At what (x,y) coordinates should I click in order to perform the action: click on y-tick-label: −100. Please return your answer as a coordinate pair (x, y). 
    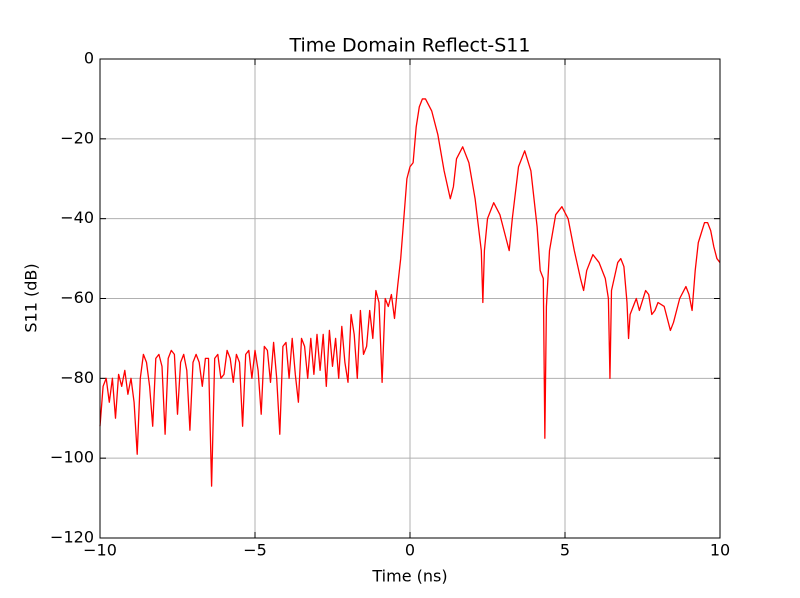
    Looking at the image, I should click on (72, 457).